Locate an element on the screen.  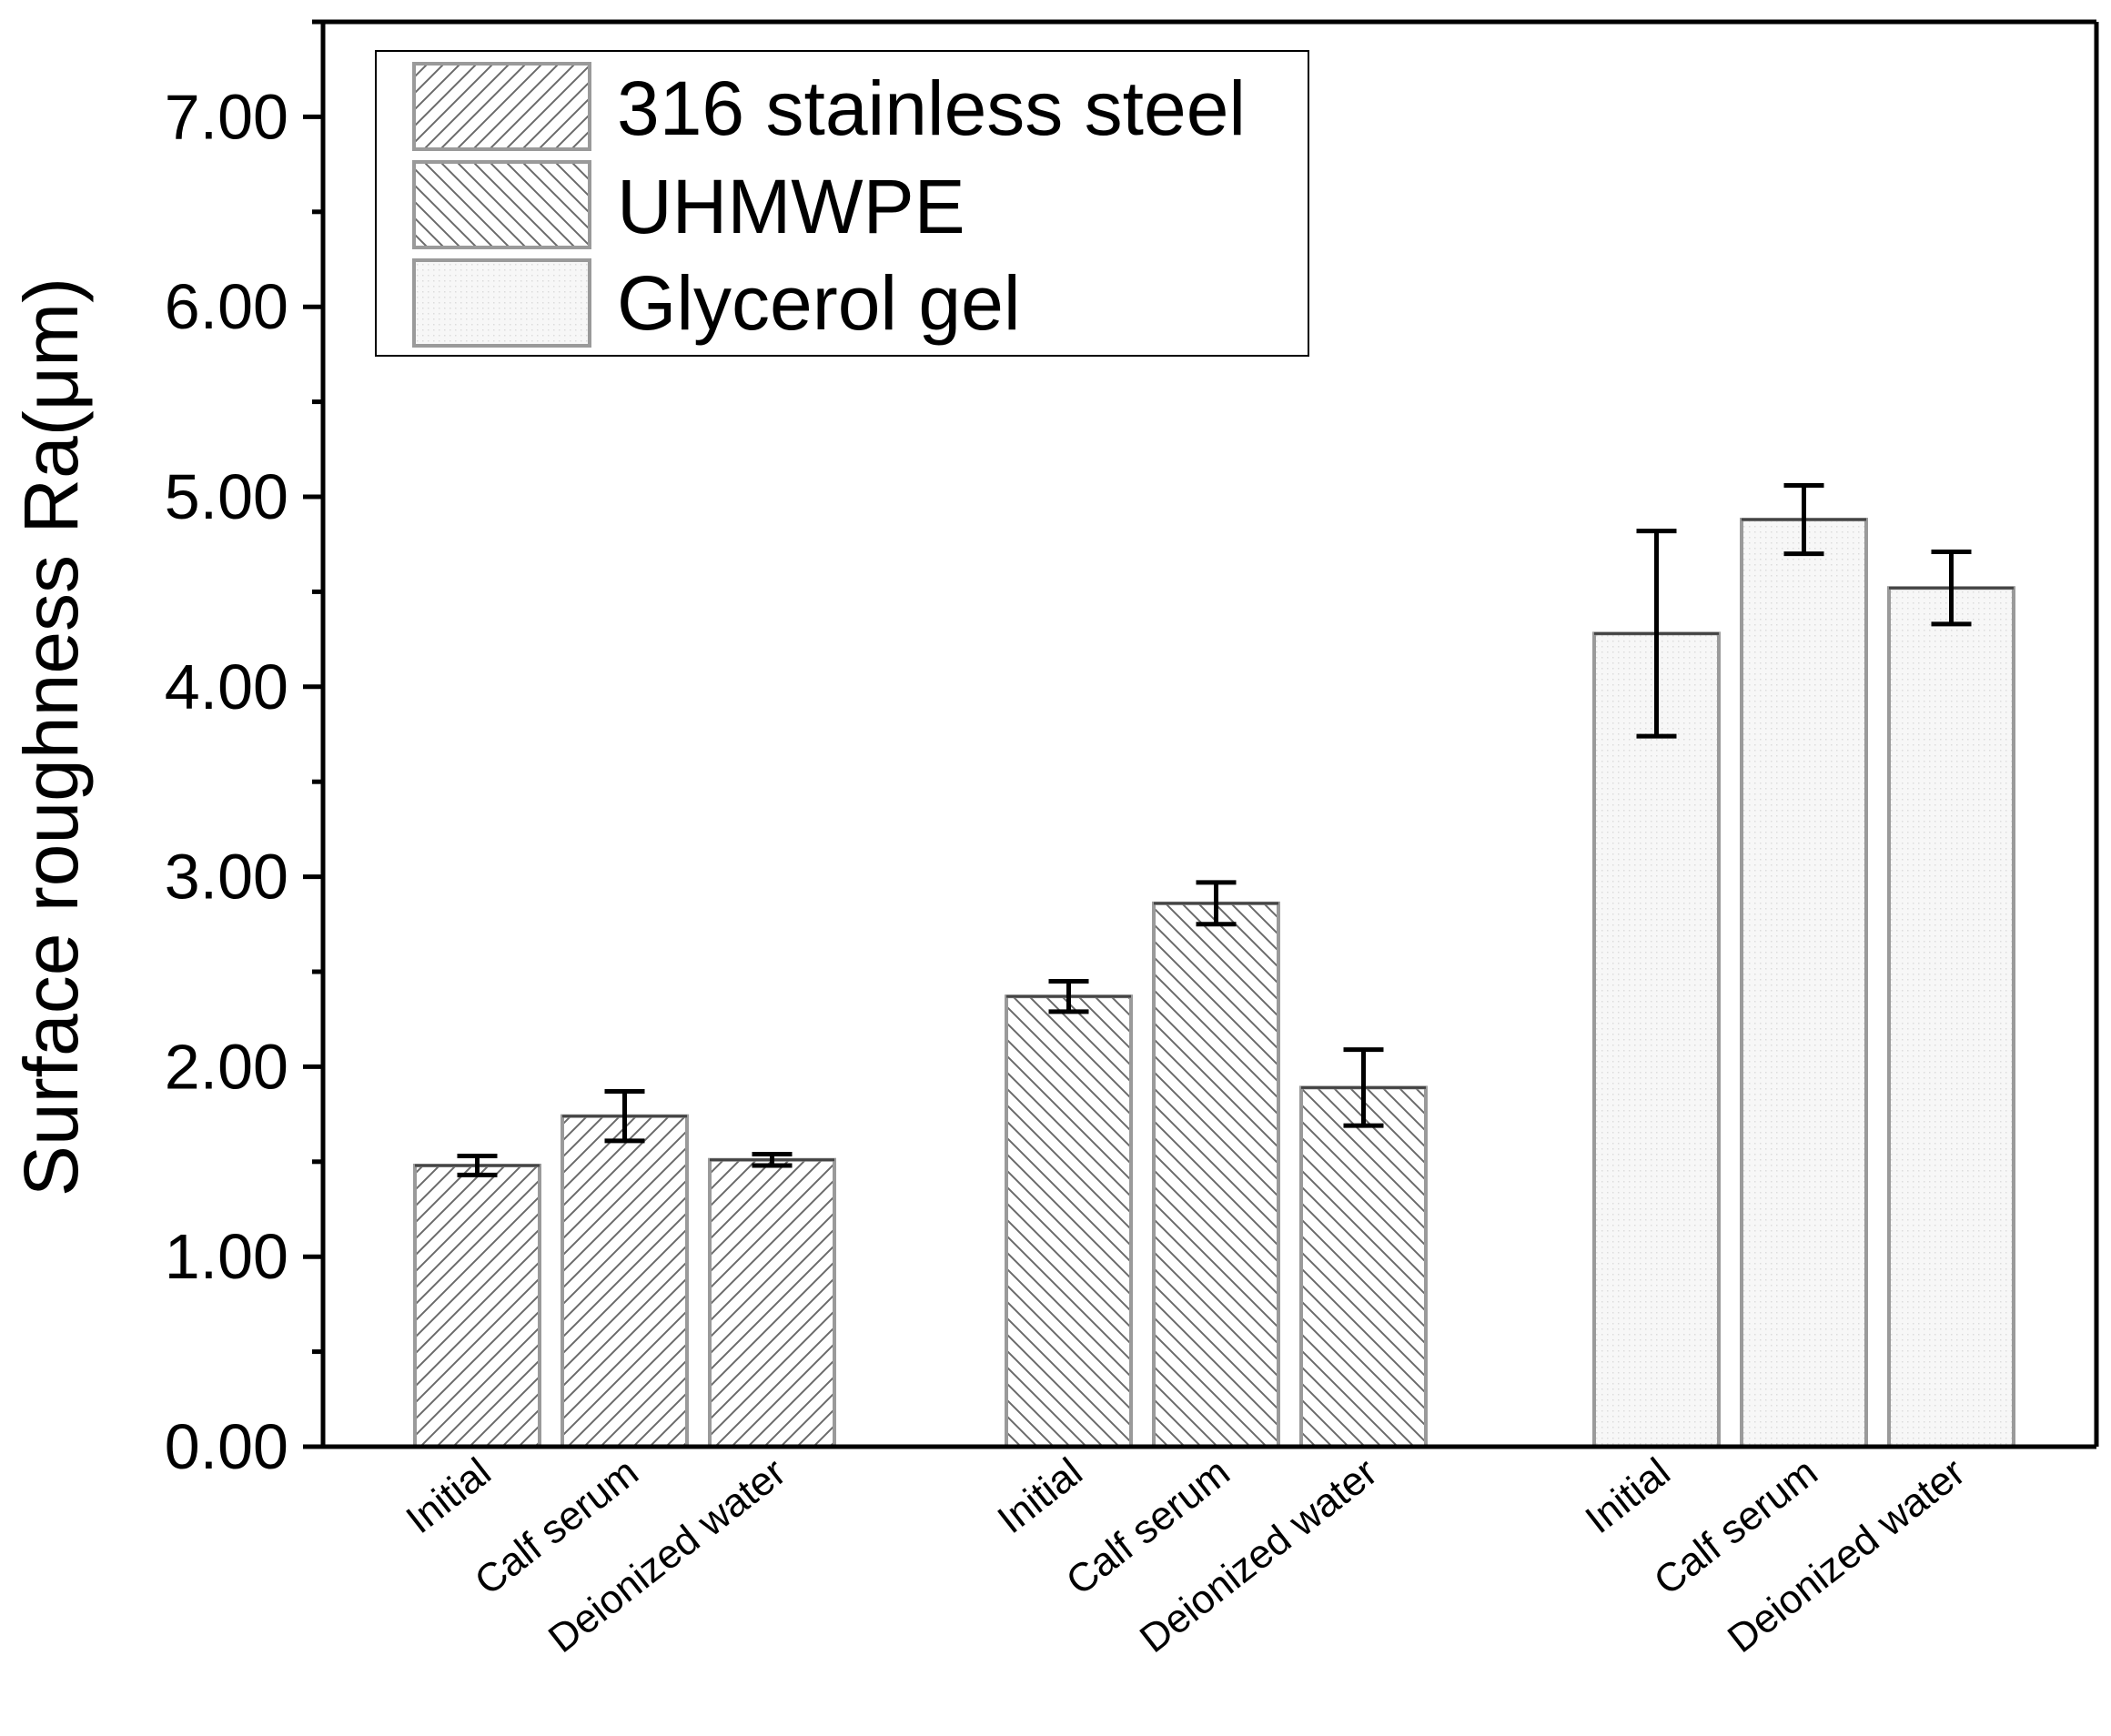
bar-316-stainless-steel-calf-serum is located at coordinates (625, 1281).